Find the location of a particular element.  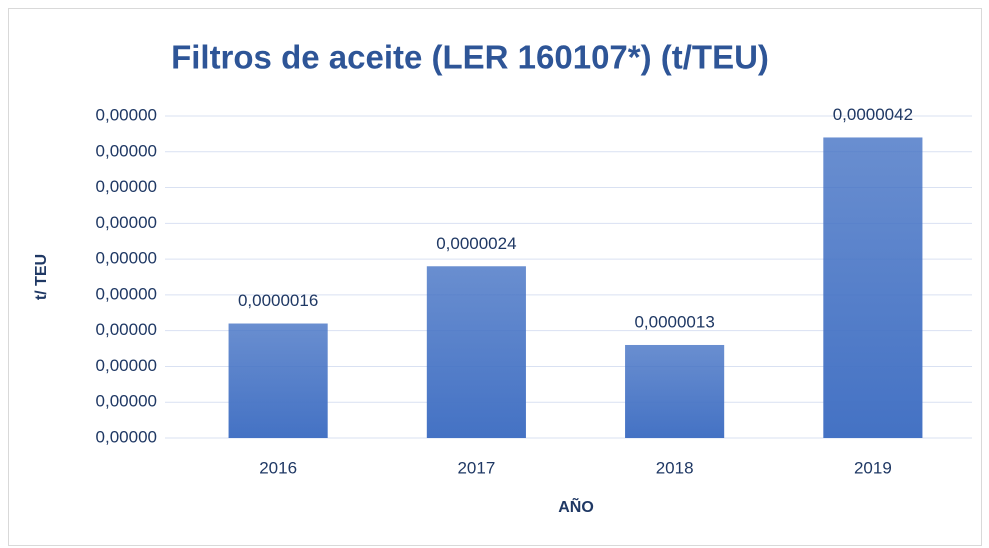

data-label: 0,0000016 is located at coordinates (278, 300).